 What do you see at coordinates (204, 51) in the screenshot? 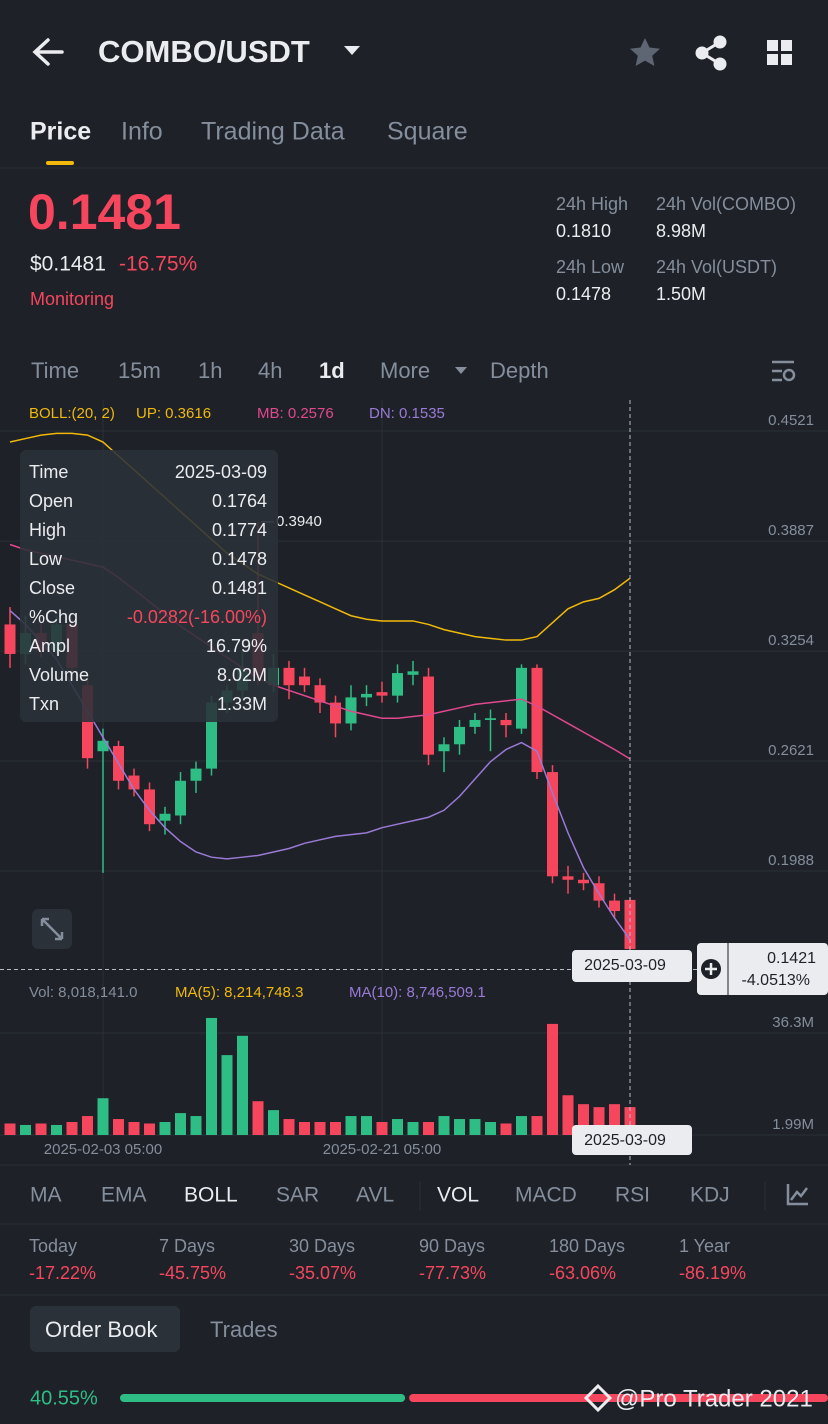
I see `pair-title: COMBO/USDT` at bounding box center [204, 51].